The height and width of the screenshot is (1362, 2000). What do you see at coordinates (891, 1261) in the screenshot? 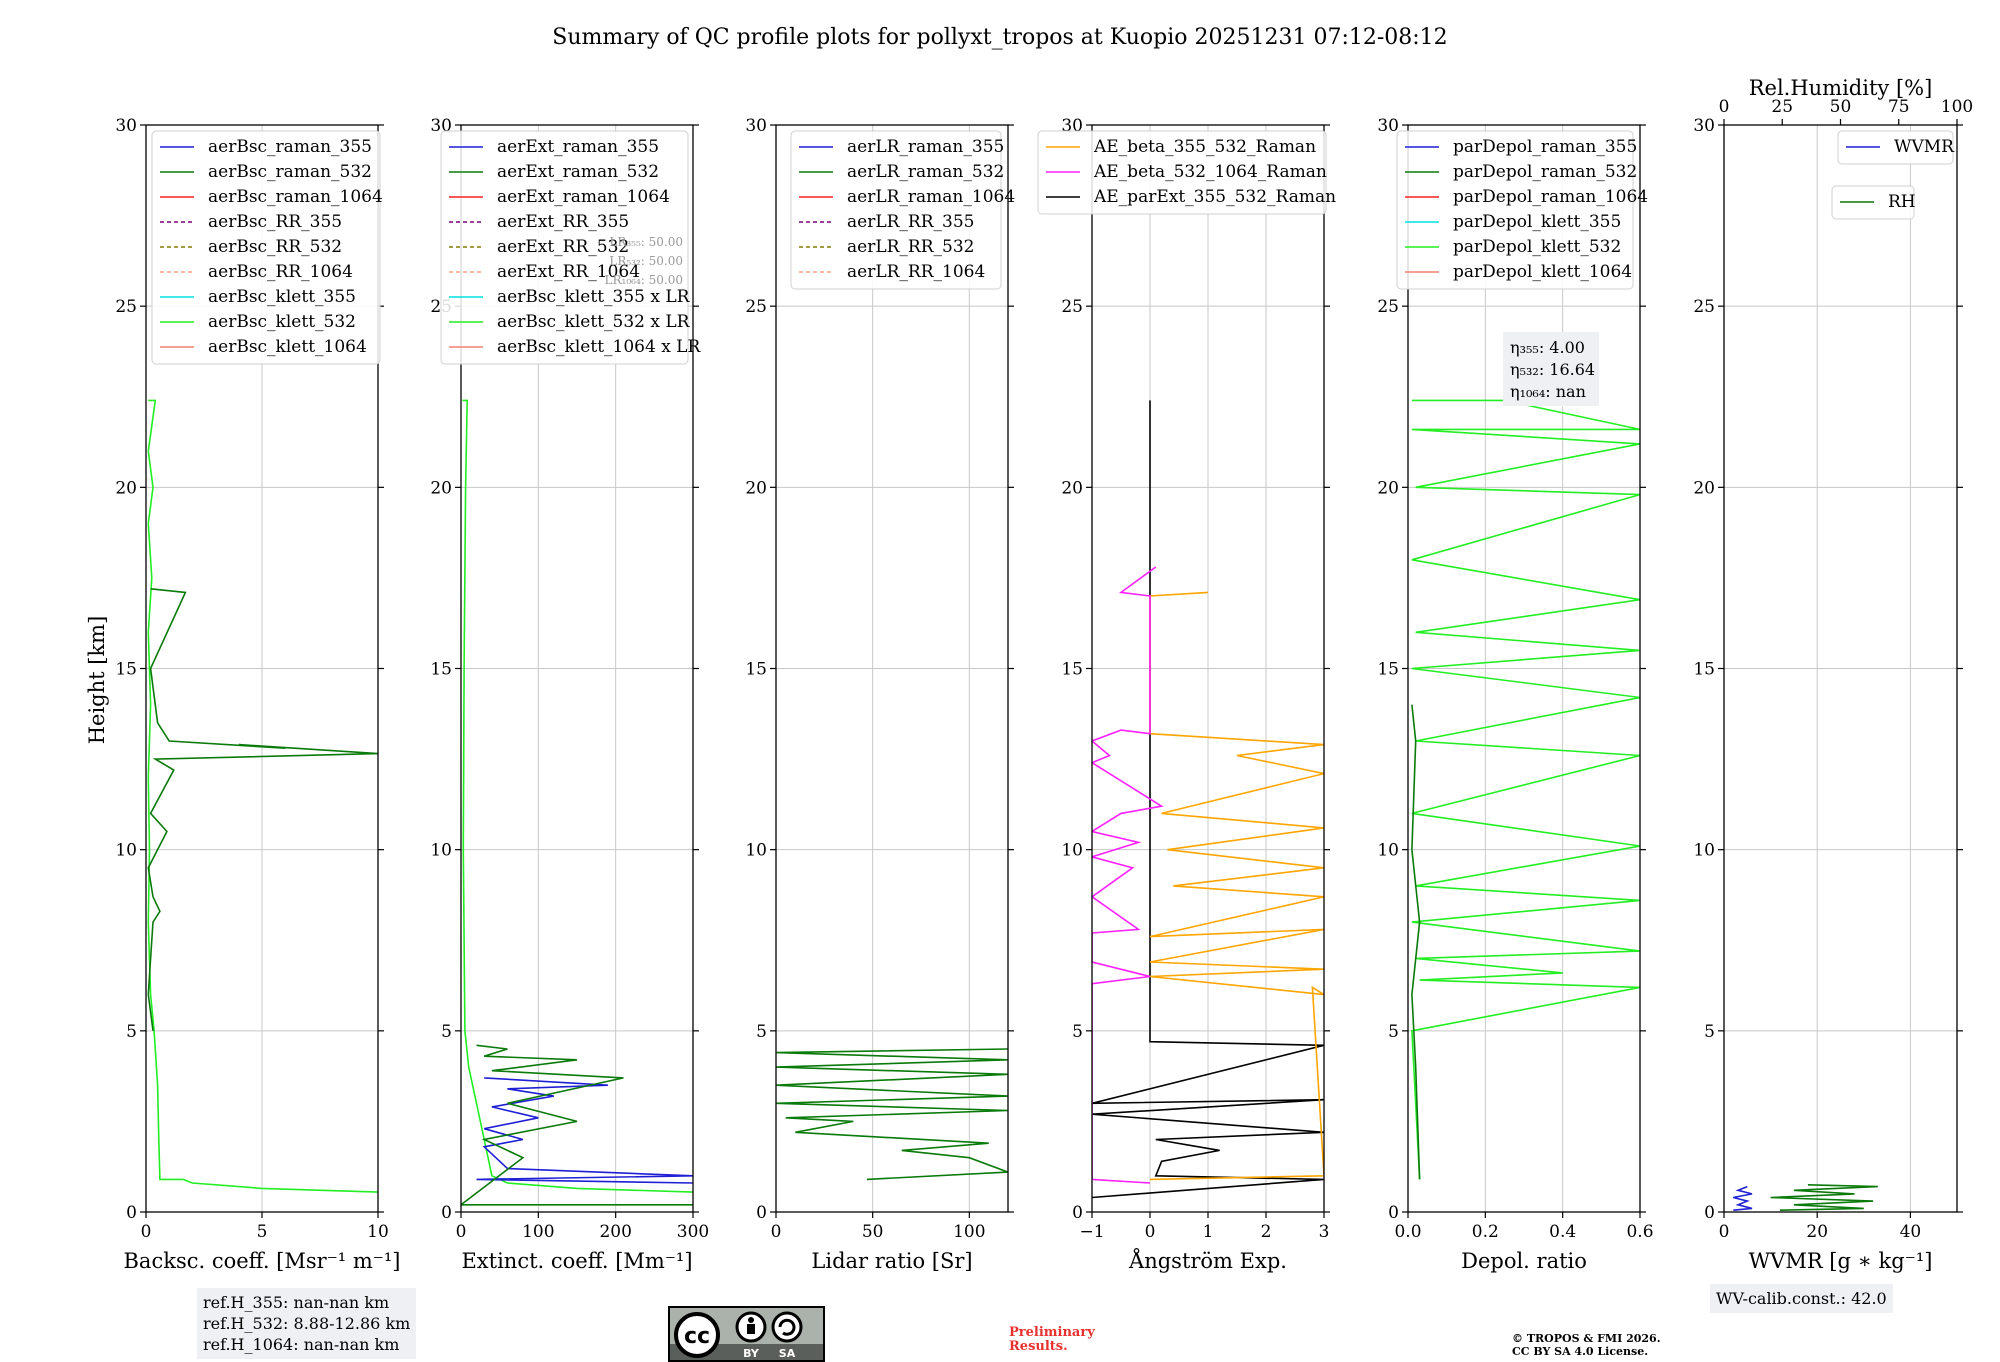
I see `x-axis-label: Lidar ratio [Sr]` at bounding box center [891, 1261].